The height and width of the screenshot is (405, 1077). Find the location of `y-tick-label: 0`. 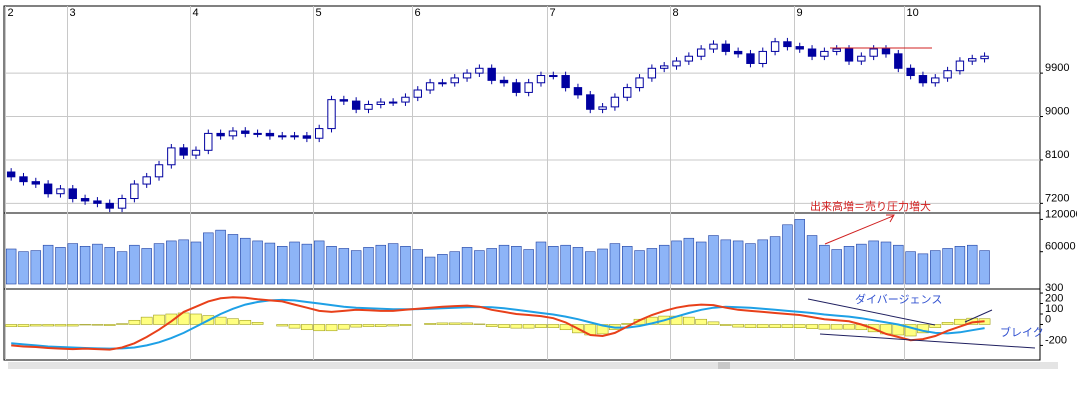

y-tick-label: 0 is located at coordinates (1048, 319).